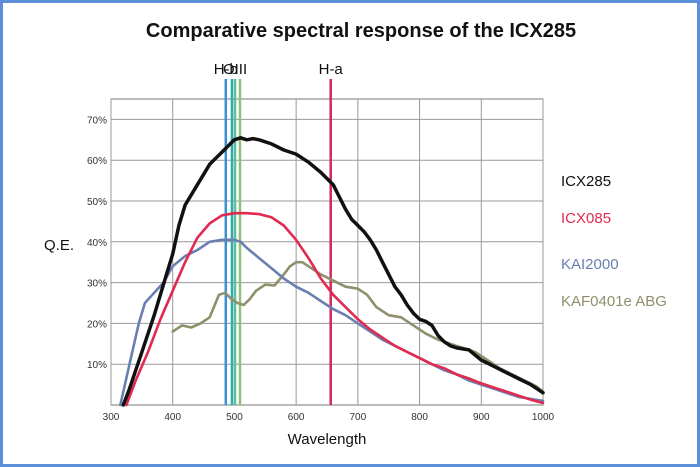 This screenshot has width=700, height=467. Describe the element at coordinates (226, 69) in the screenshot. I see `emission-line-label: H-b` at that location.